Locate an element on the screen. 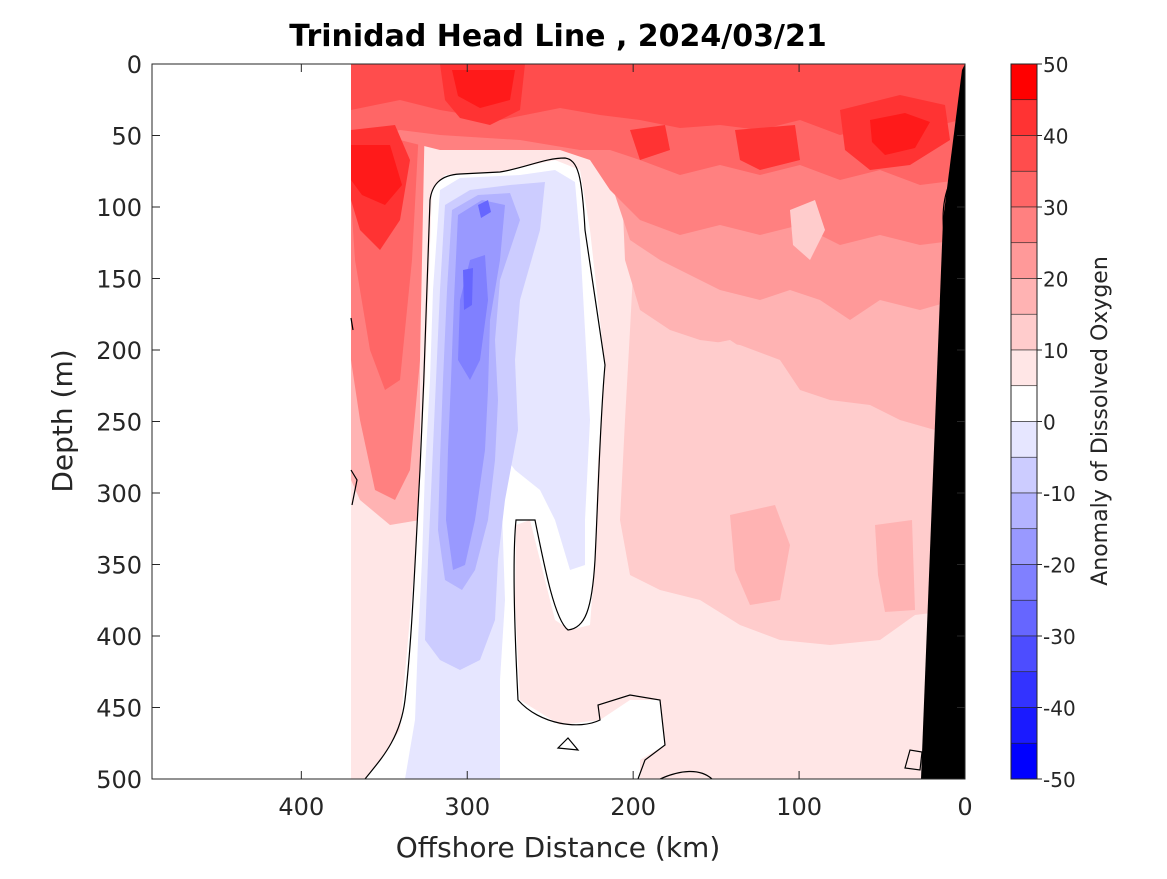 This screenshot has height=879, width=1167. y-tick-label: 200 is located at coordinates (119, 351).